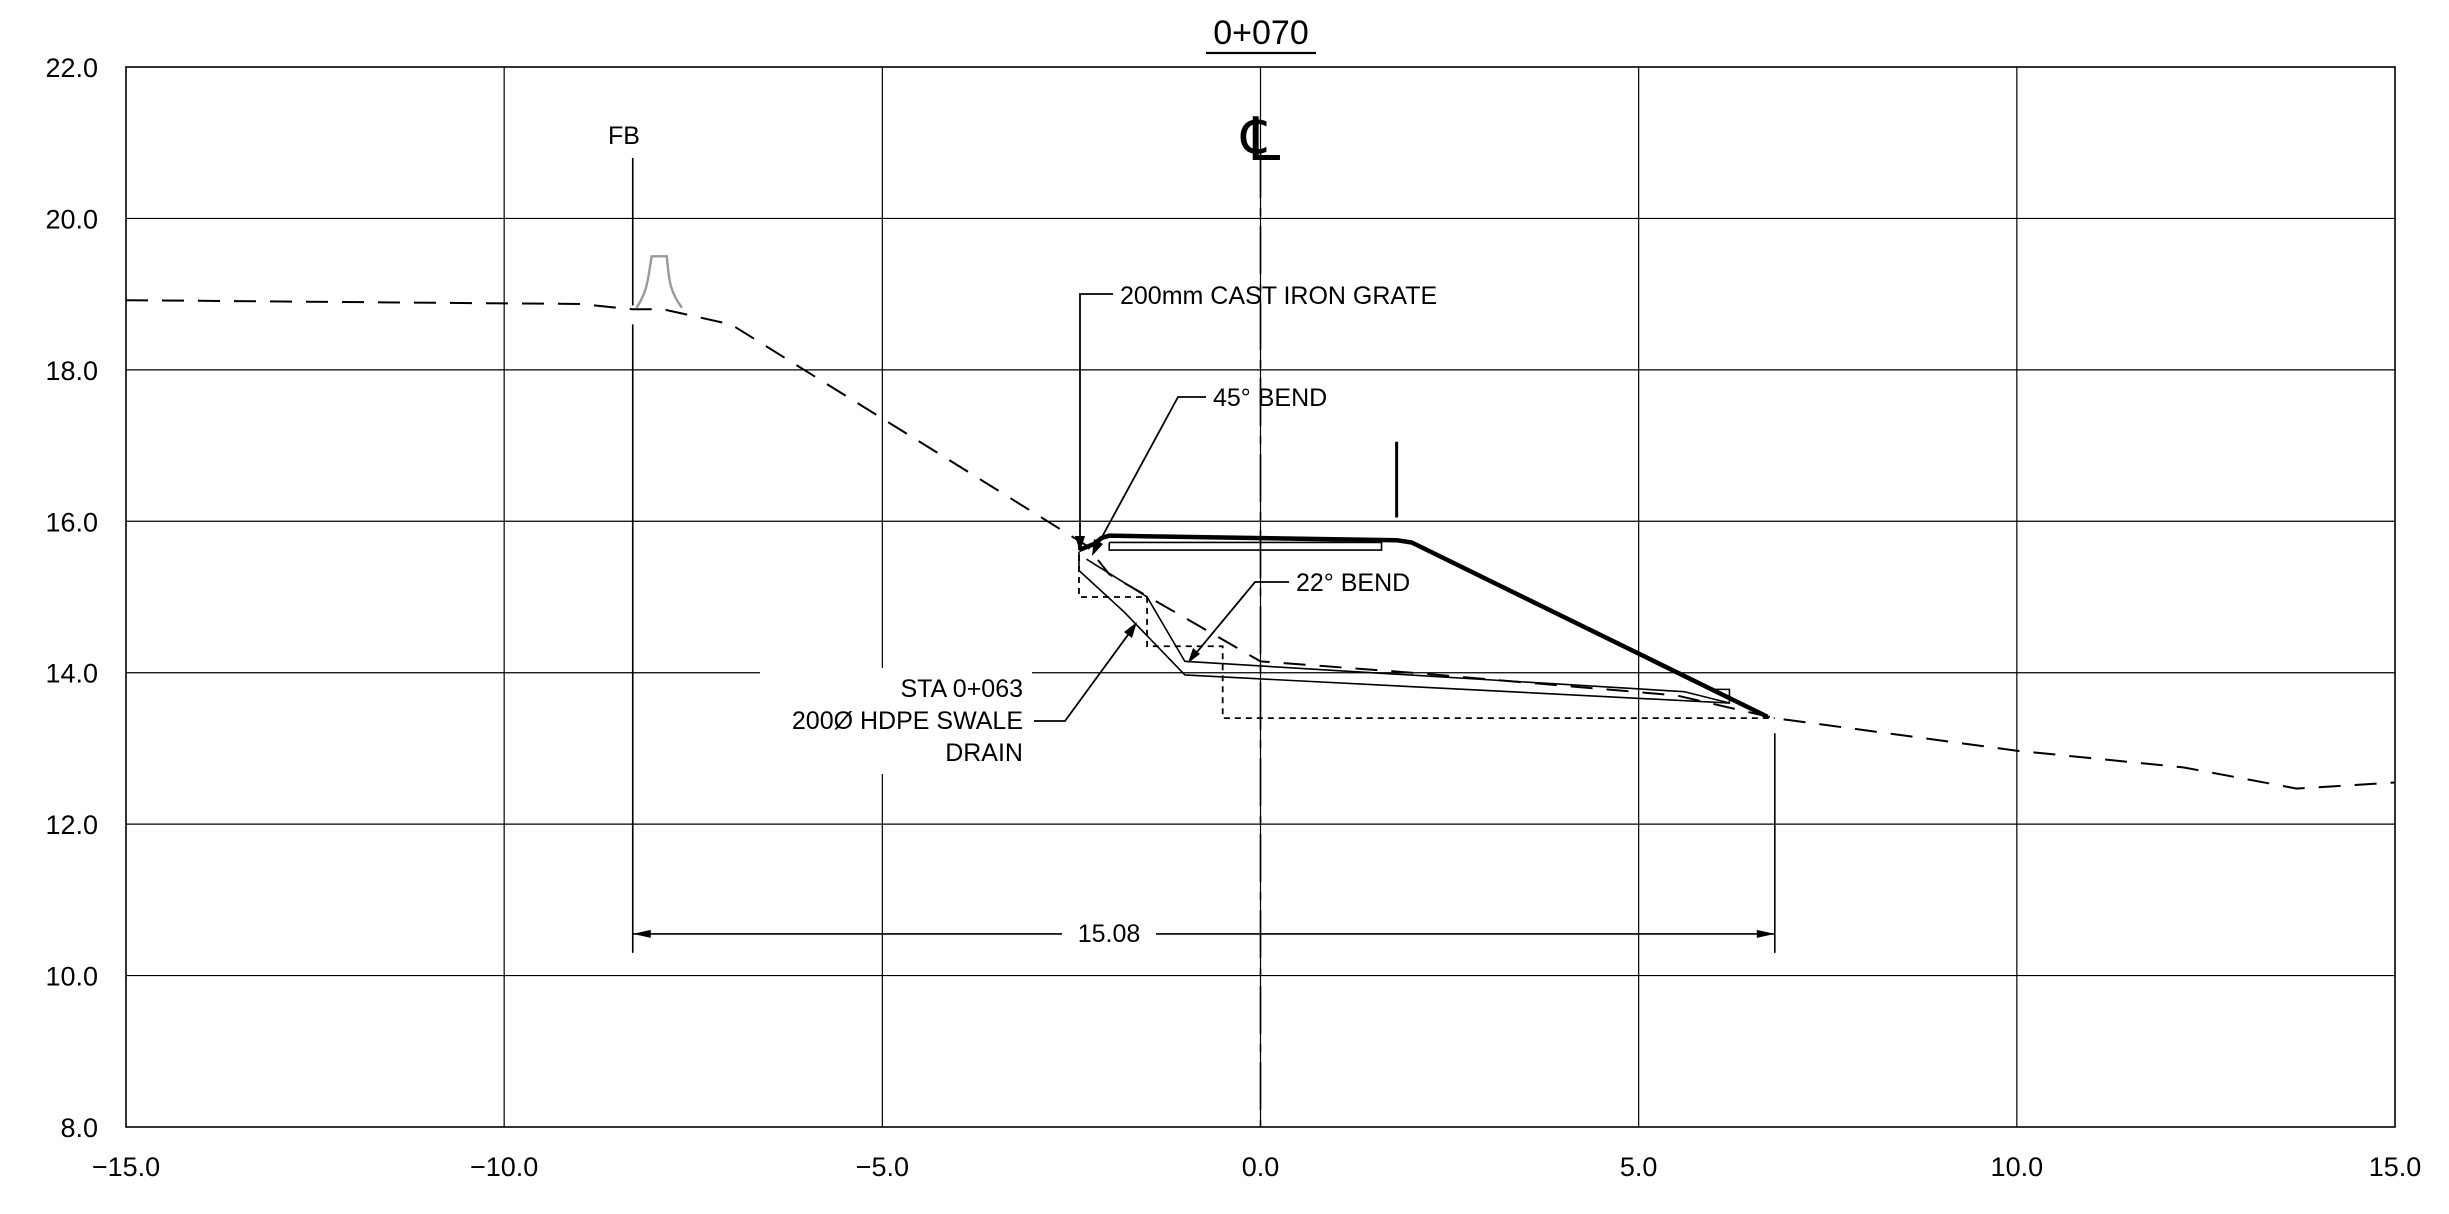 Image resolution: width=2449 pixels, height=1214 pixels. What do you see at coordinates (1240, 620) in the screenshot?
I see `22-bend-leader` at bounding box center [1240, 620].